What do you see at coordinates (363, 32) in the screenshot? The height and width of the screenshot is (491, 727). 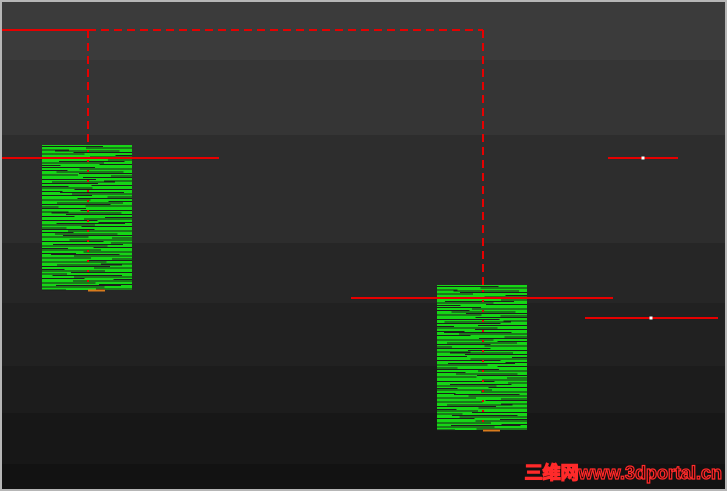 I see `background-band` at bounding box center [363, 32].